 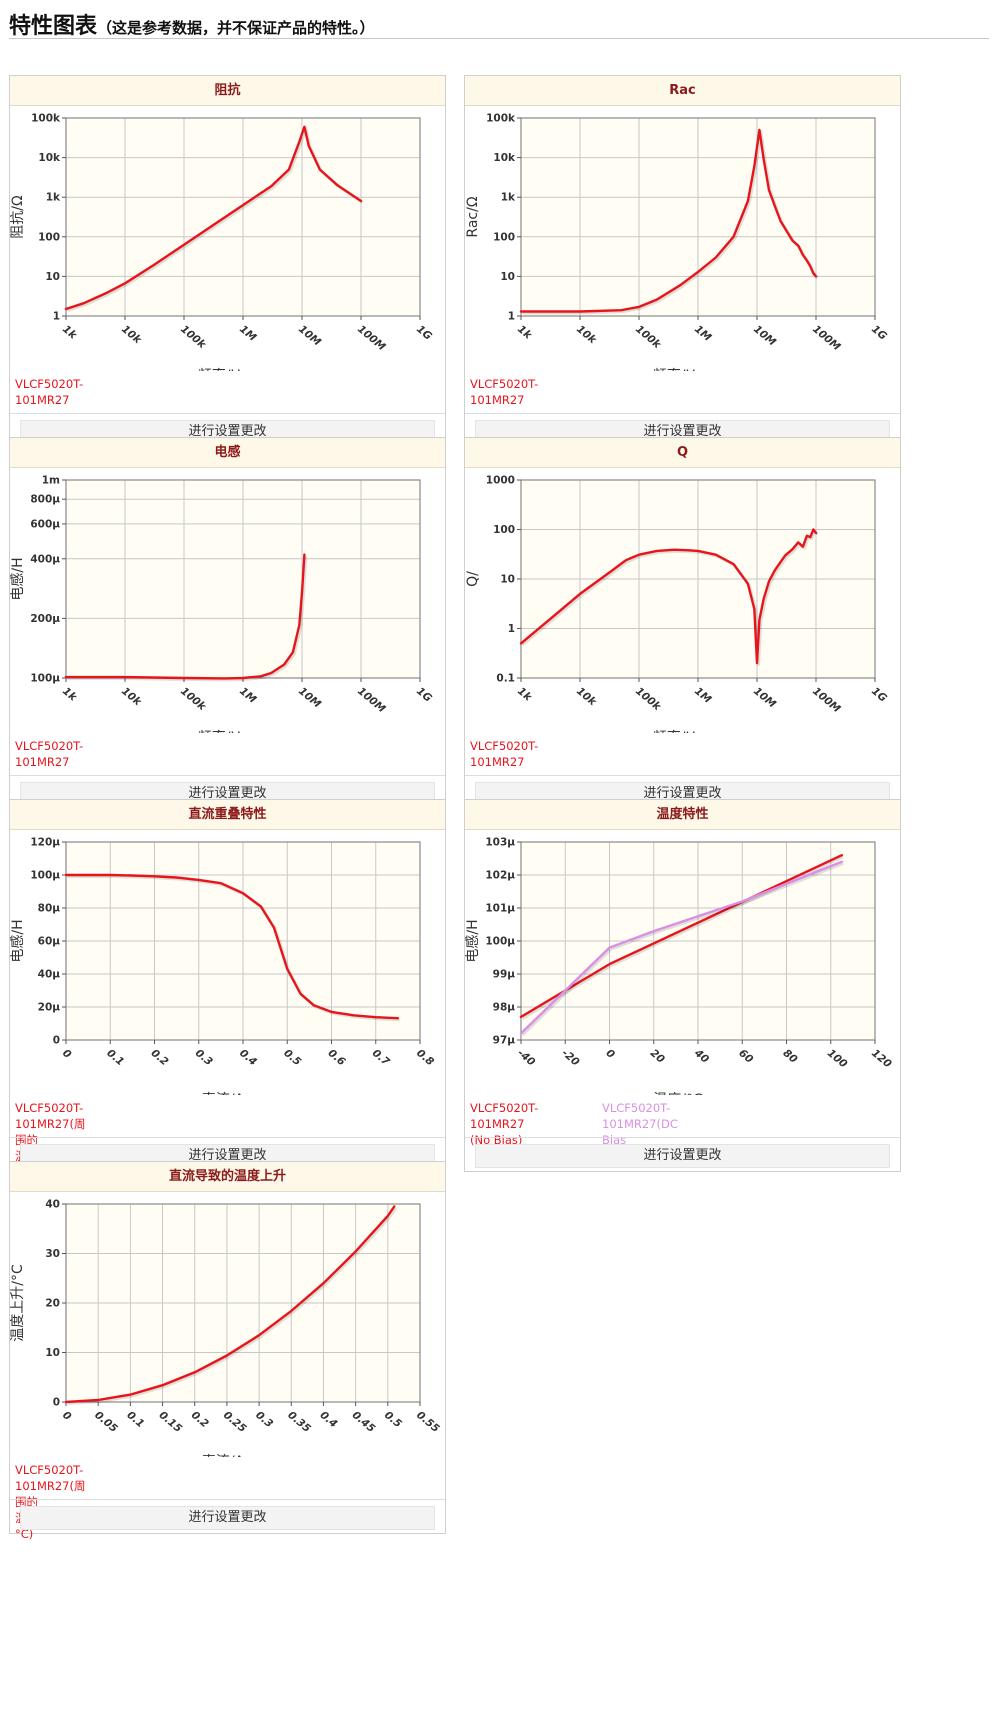 I want to click on x-tick-label: 0.8, so click(x=425, y=1057).